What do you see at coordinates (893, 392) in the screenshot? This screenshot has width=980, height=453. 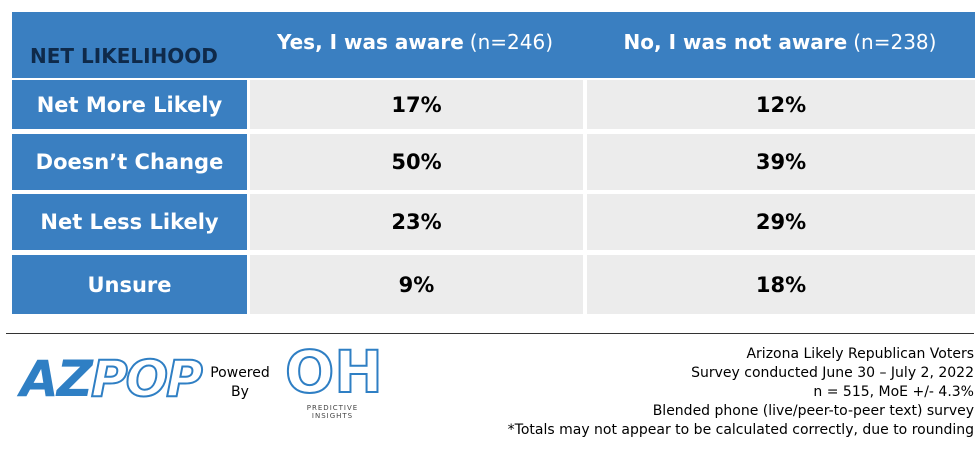 I see `note-line: n = 515, MoE +/- 4.3%` at bounding box center [893, 392].